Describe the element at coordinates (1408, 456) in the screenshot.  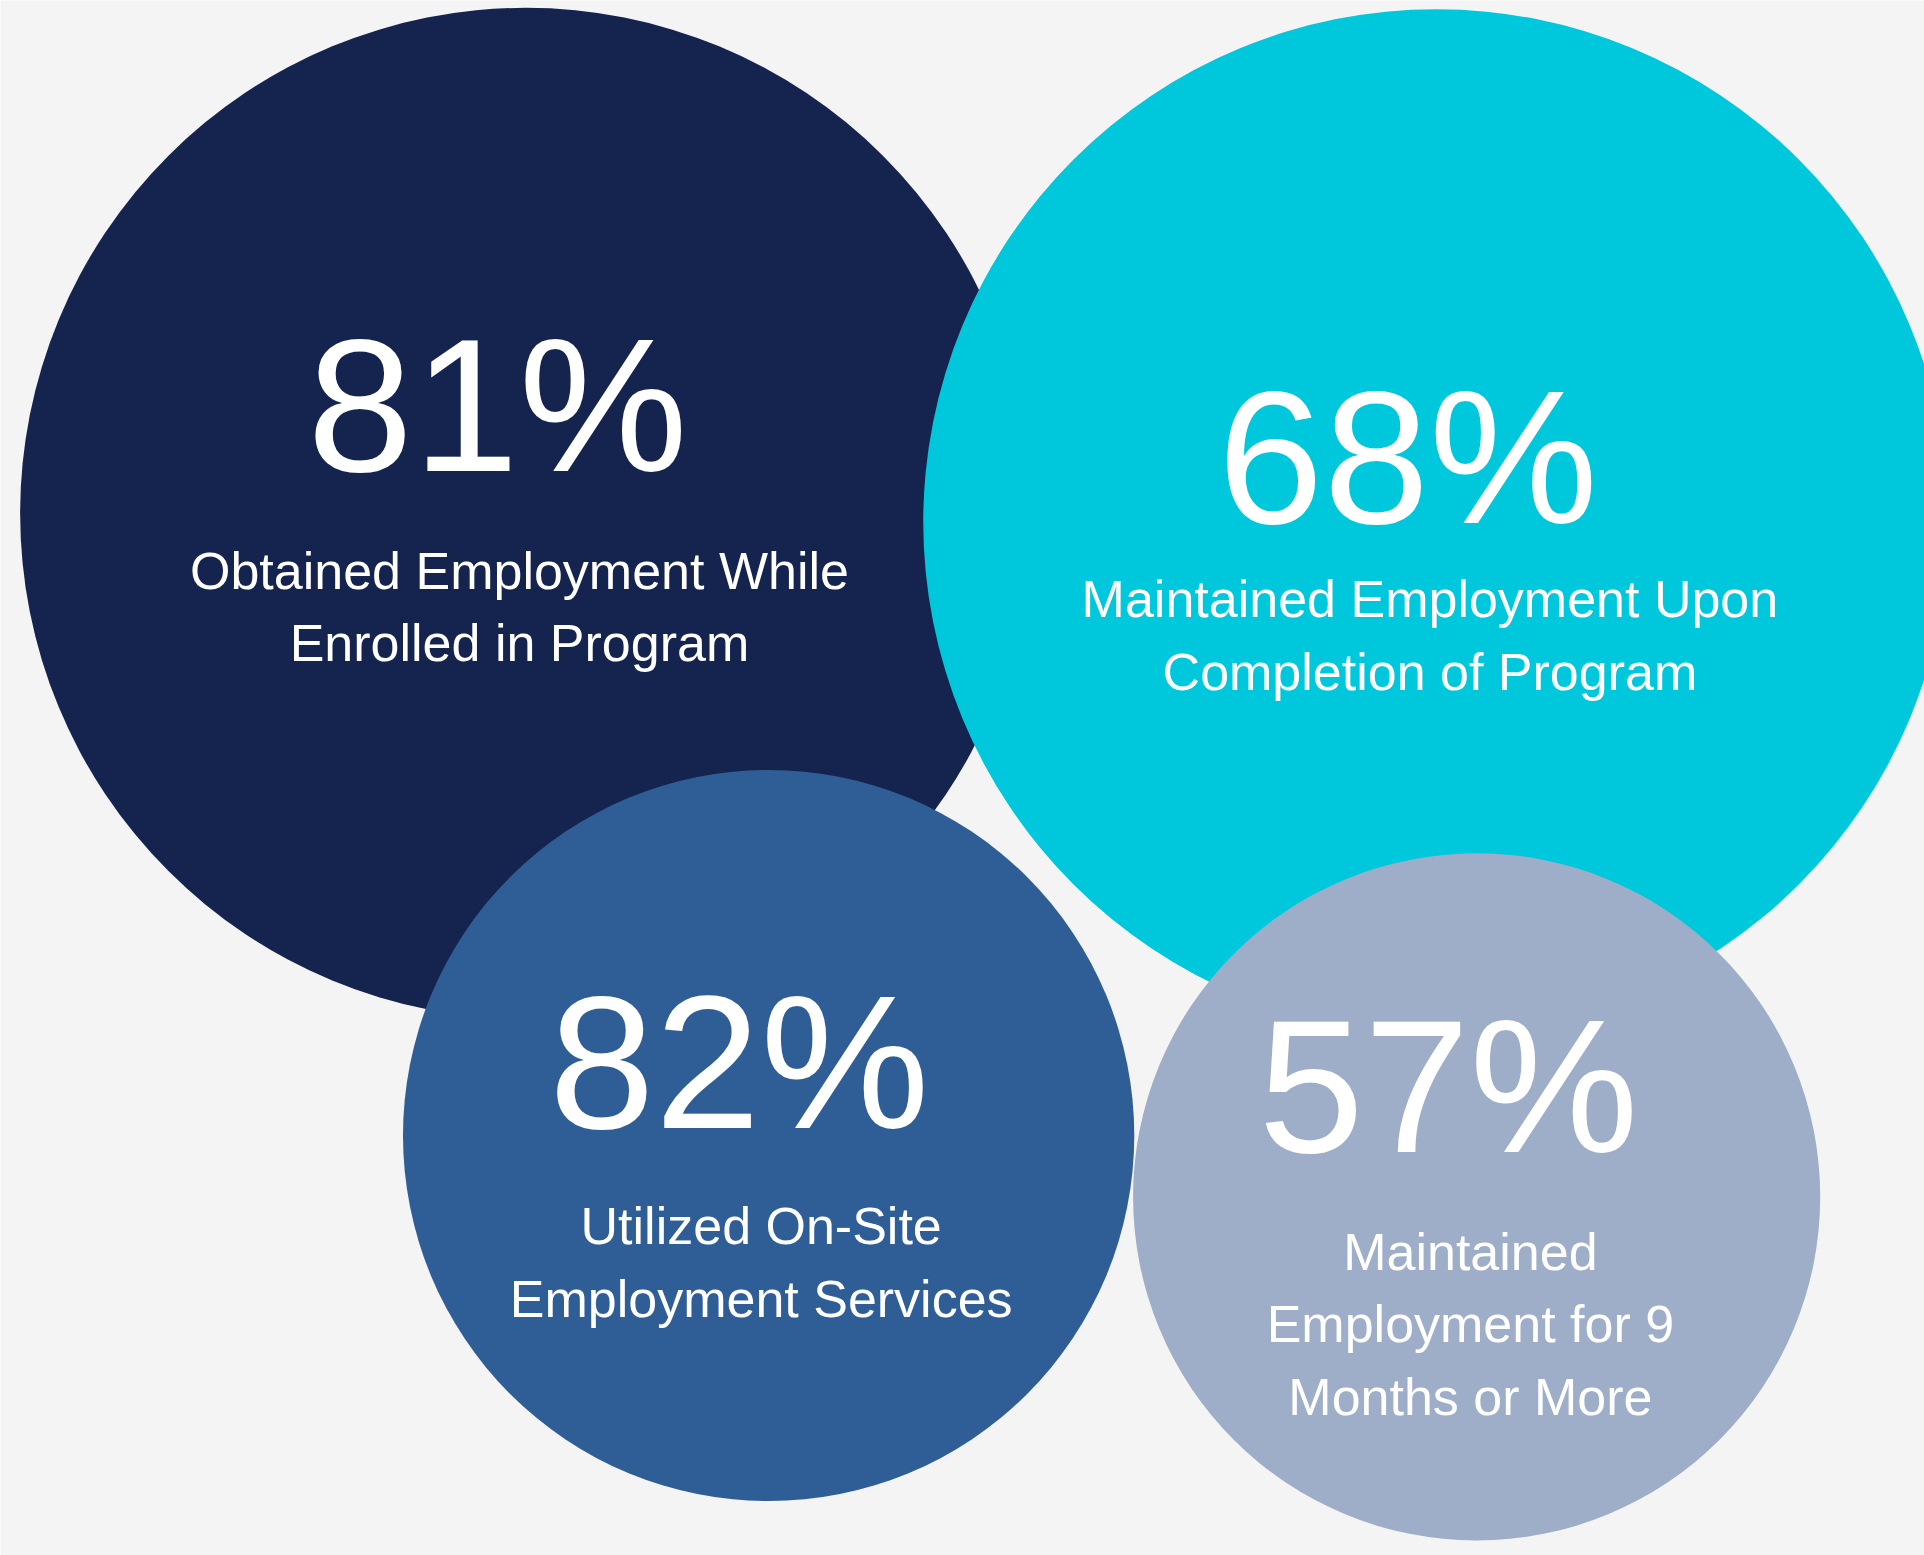
I see `data-label: 68%` at that location.